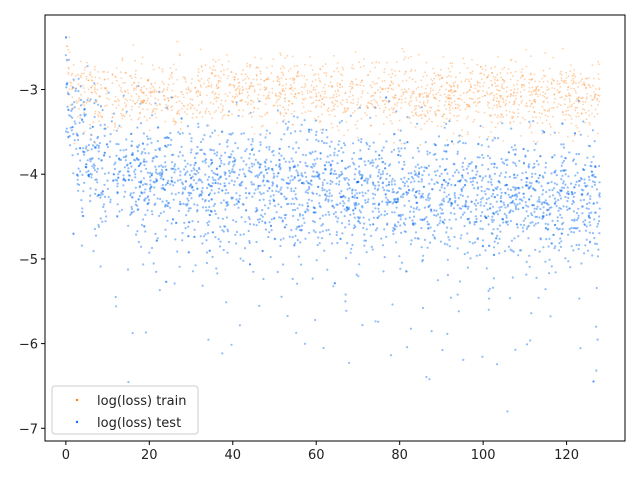 This screenshot has width=640, height=480. I want to click on legend-marker-test, so click(77, 422).